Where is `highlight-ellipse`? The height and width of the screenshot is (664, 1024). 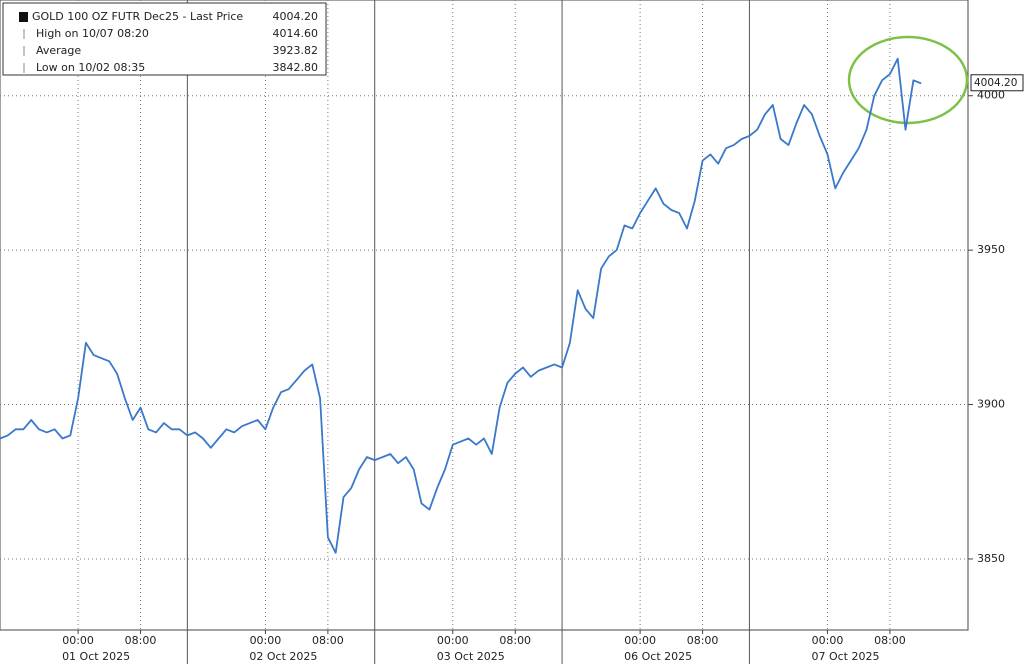
highlight-ellipse is located at coordinates (908, 80).